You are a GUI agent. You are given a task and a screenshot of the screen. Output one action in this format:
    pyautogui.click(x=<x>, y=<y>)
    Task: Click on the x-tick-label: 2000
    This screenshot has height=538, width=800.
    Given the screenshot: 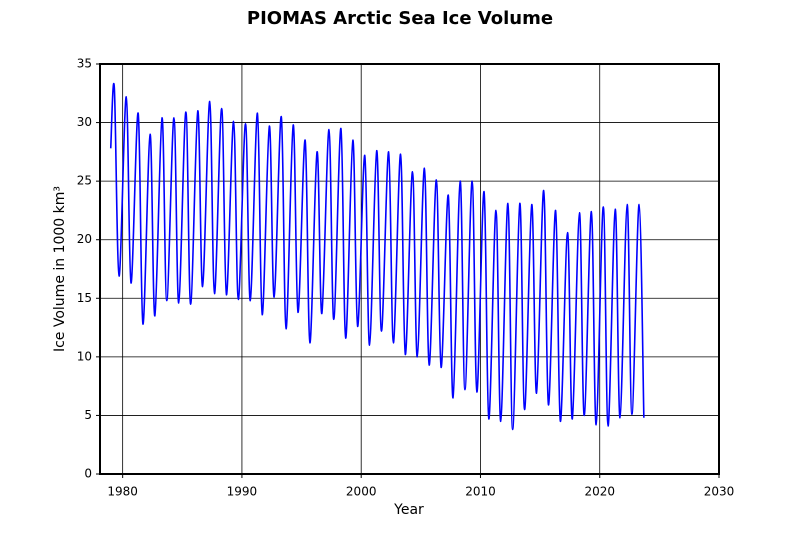 What is the action you would take?
    pyautogui.click(x=361, y=492)
    